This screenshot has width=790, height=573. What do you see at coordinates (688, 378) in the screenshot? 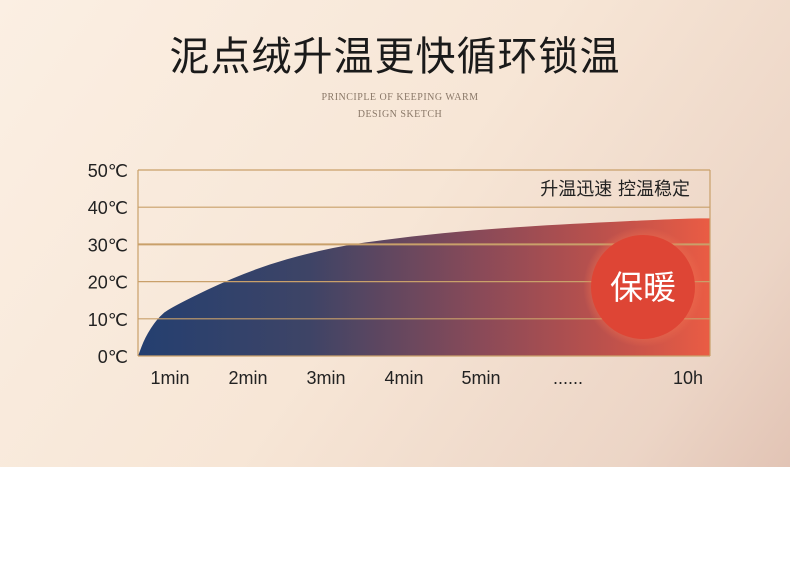
I see `x-tick-label: 10h` at bounding box center [688, 378].